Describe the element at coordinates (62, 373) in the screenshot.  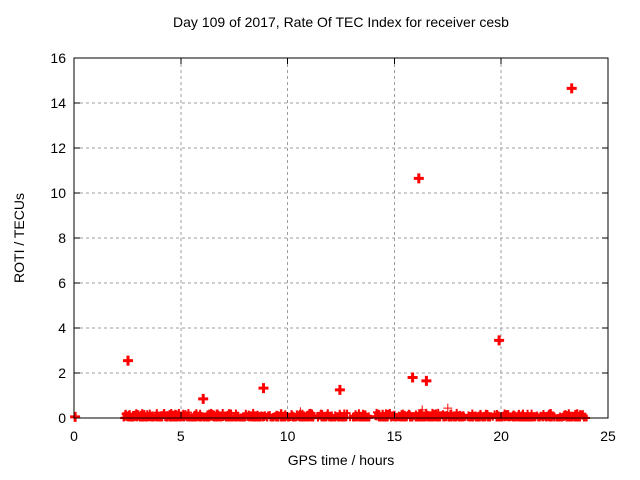
I see `y-tick-label: 2` at that location.